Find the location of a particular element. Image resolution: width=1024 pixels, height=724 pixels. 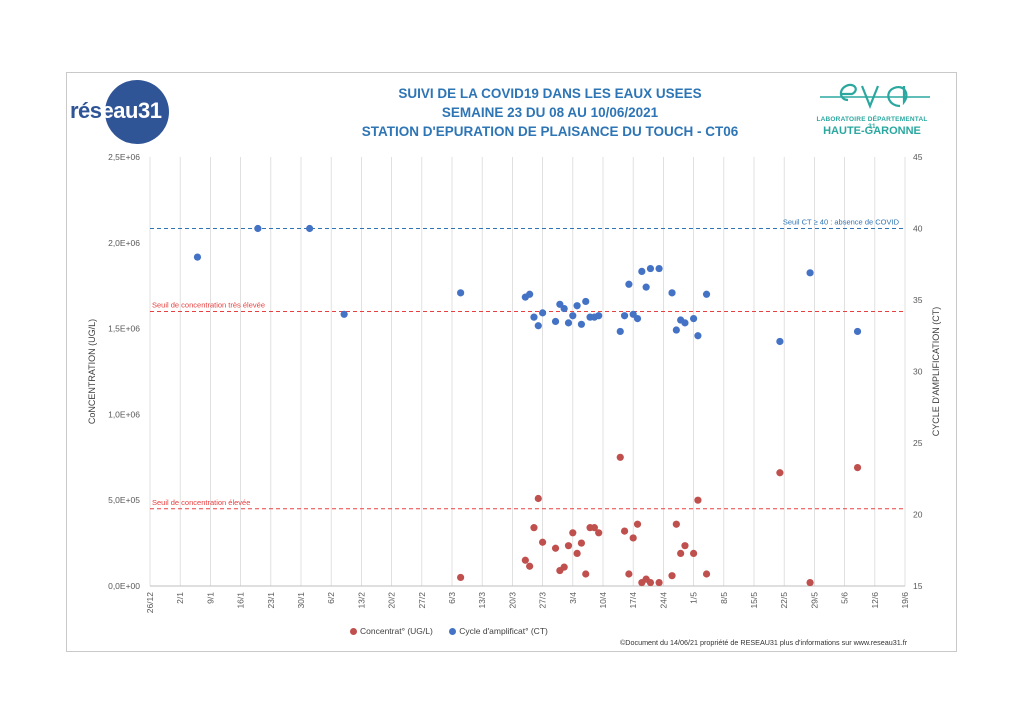

x-tick-label: 20/3 is located at coordinates (512, 600).